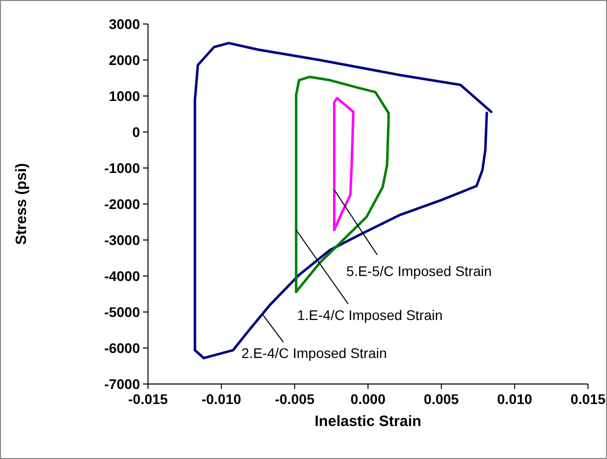  What do you see at coordinates (294, 399) in the screenshot?
I see `x-tick-label: -0.005` at bounding box center [294, 399].